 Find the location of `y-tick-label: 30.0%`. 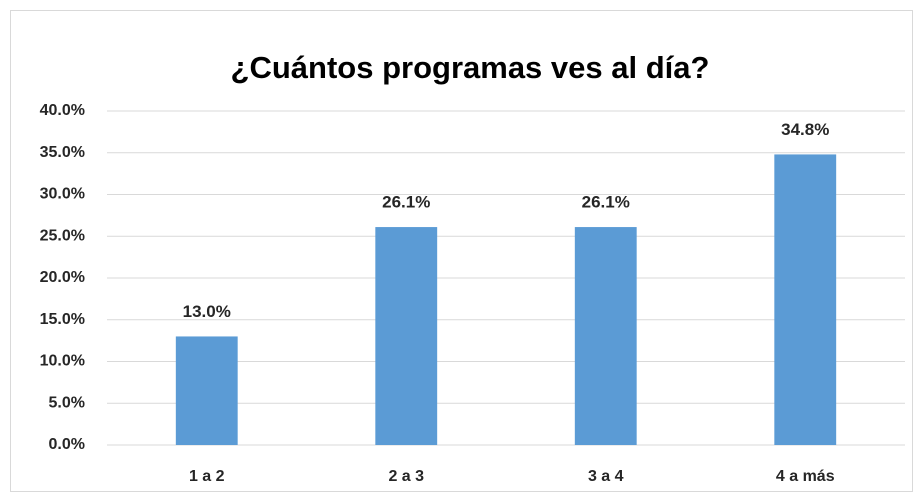

y-tick-label: 30.0% is located at coordinates (62, 194).